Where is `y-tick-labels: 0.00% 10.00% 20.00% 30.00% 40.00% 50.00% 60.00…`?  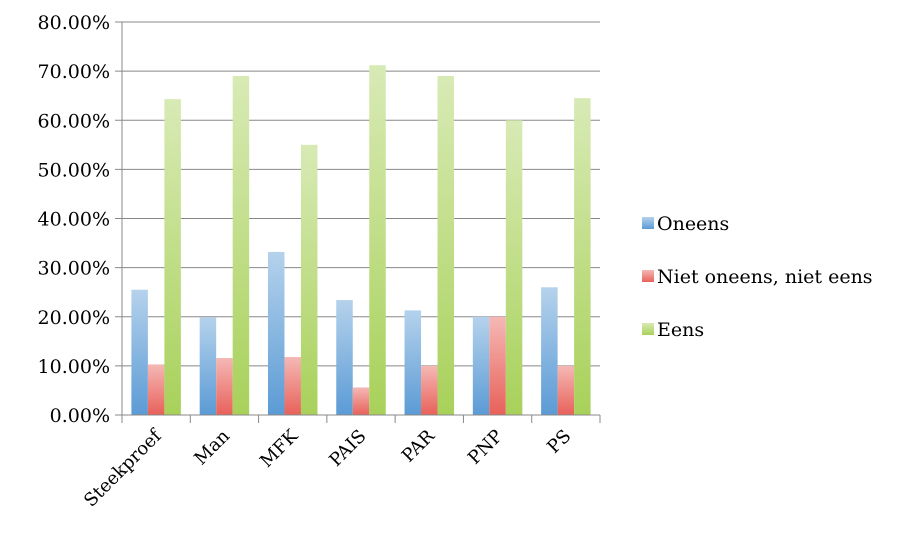
y-tick-labels: 0.00% 10.00% 20.00% 30.00% 40.00% 50.00% 60.00… is located at coordinates (74, 219).